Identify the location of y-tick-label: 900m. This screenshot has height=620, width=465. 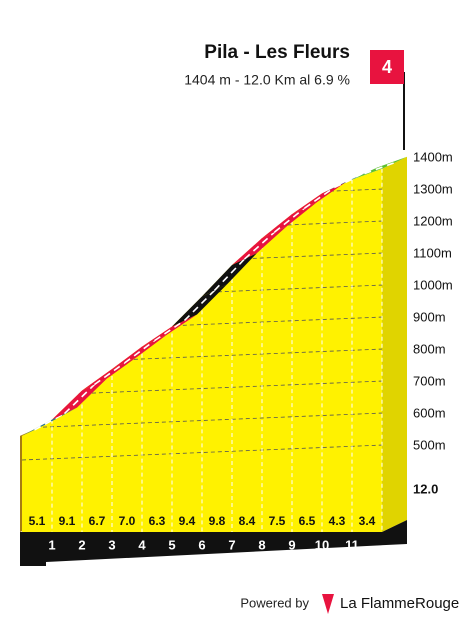
(429, 316).